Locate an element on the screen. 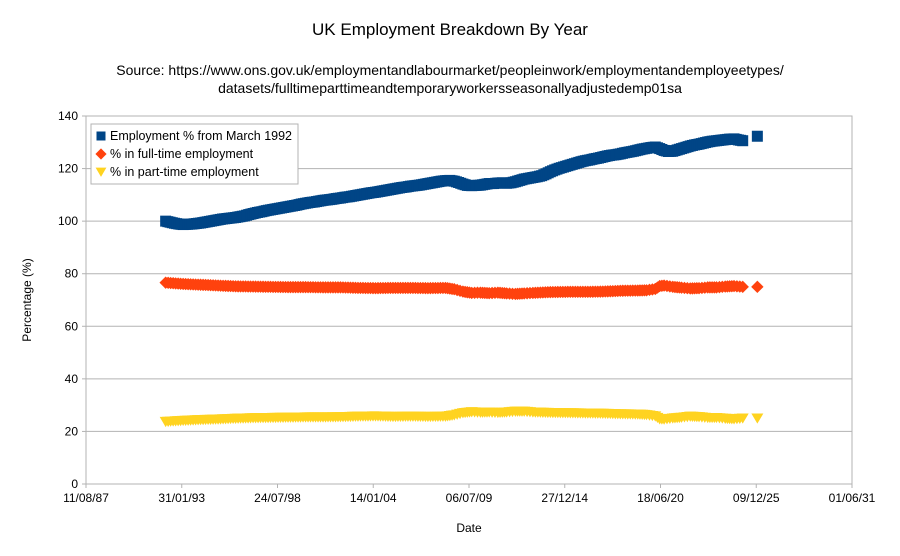 This screenshot has width=900, height=556. y-tick-label: 60 is located at coordinates (72, 326).